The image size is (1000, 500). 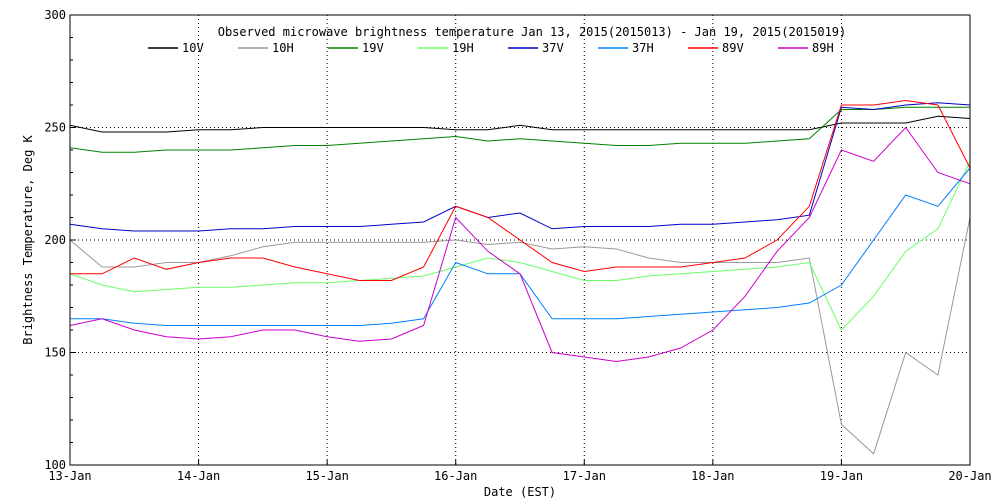 What do you see at coordinates (643, 48) in the screenshot?
I see `legend-label-37h: 37H` at bounding box center [643, 48].